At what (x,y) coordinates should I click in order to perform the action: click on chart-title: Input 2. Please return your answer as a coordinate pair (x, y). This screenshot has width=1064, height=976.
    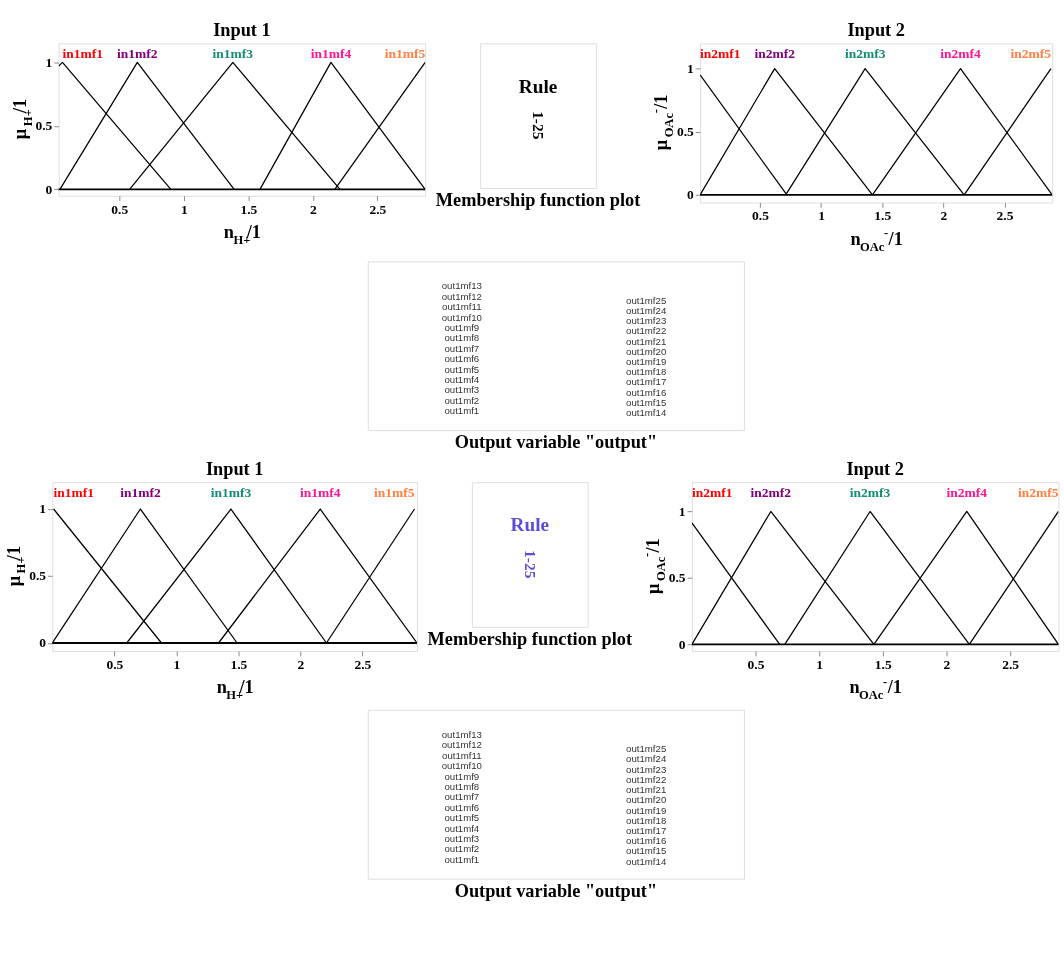
    Looking at the image, I should click on (876, 29).